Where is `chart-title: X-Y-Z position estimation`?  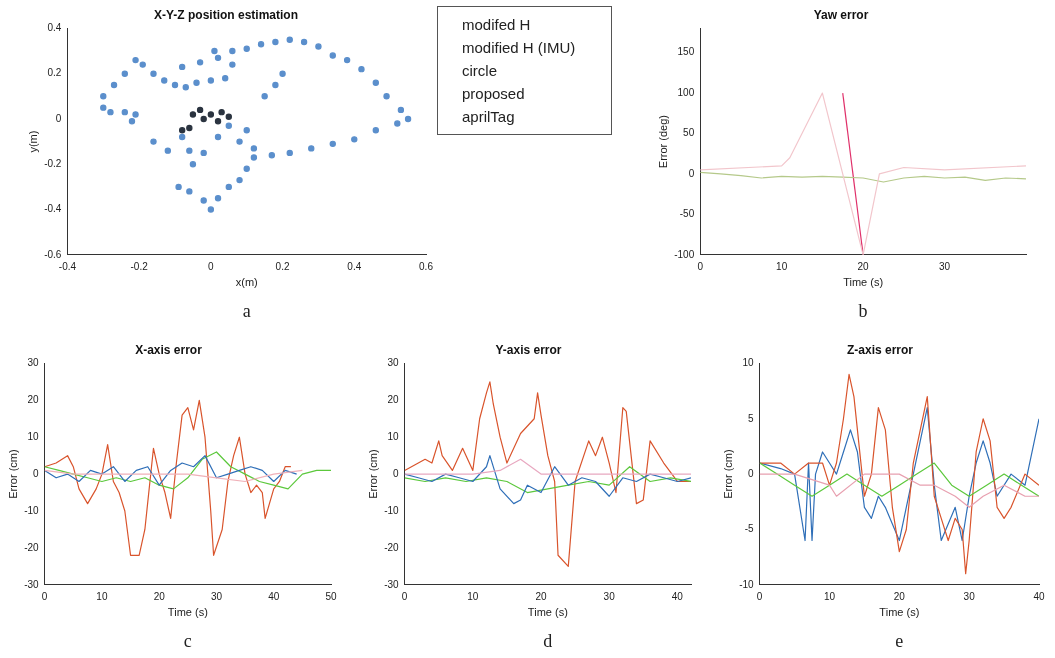 chart-title: X-Y-Z position estimation is located at coordinates (226, 14).